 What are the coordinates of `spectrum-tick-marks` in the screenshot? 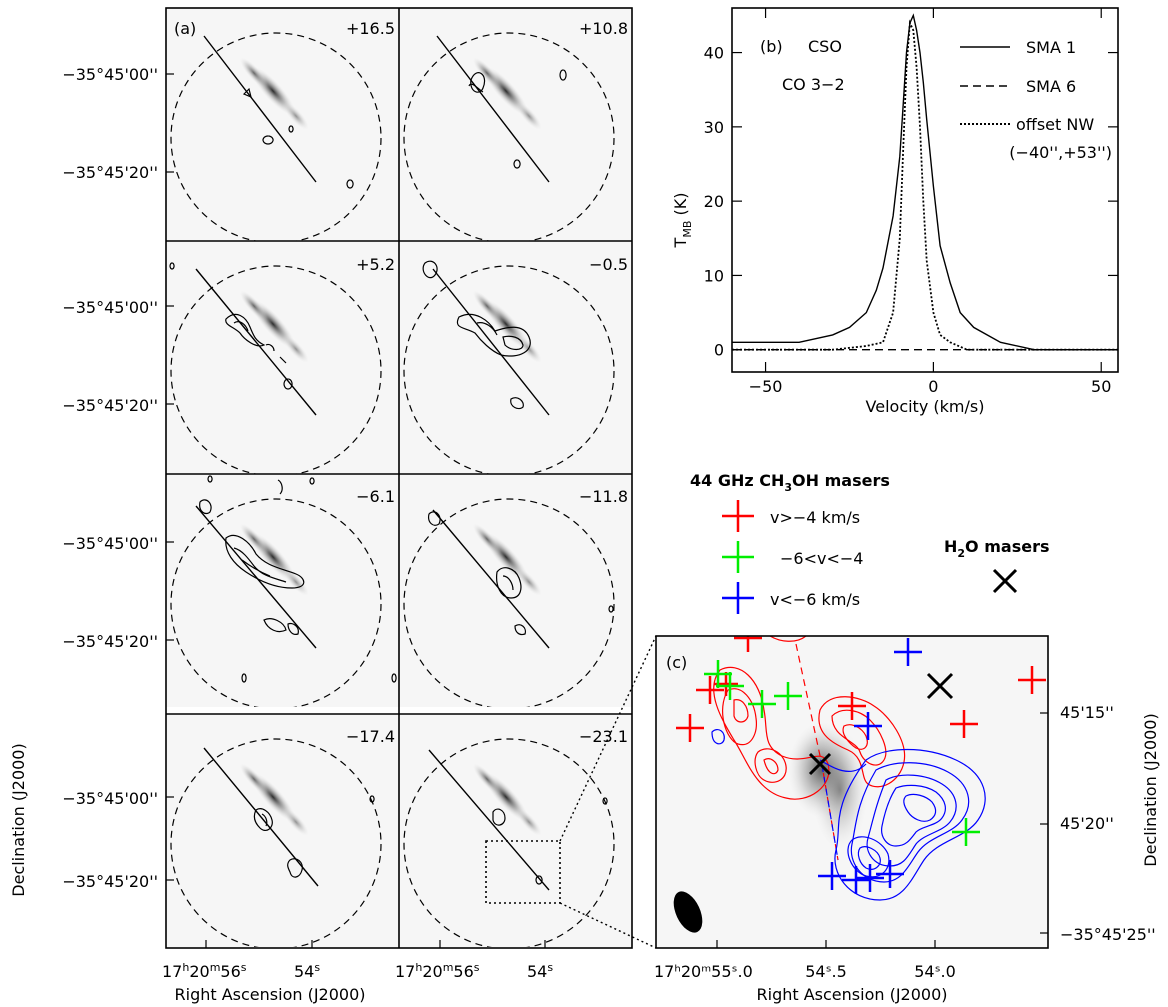 It's located at (925, 190).